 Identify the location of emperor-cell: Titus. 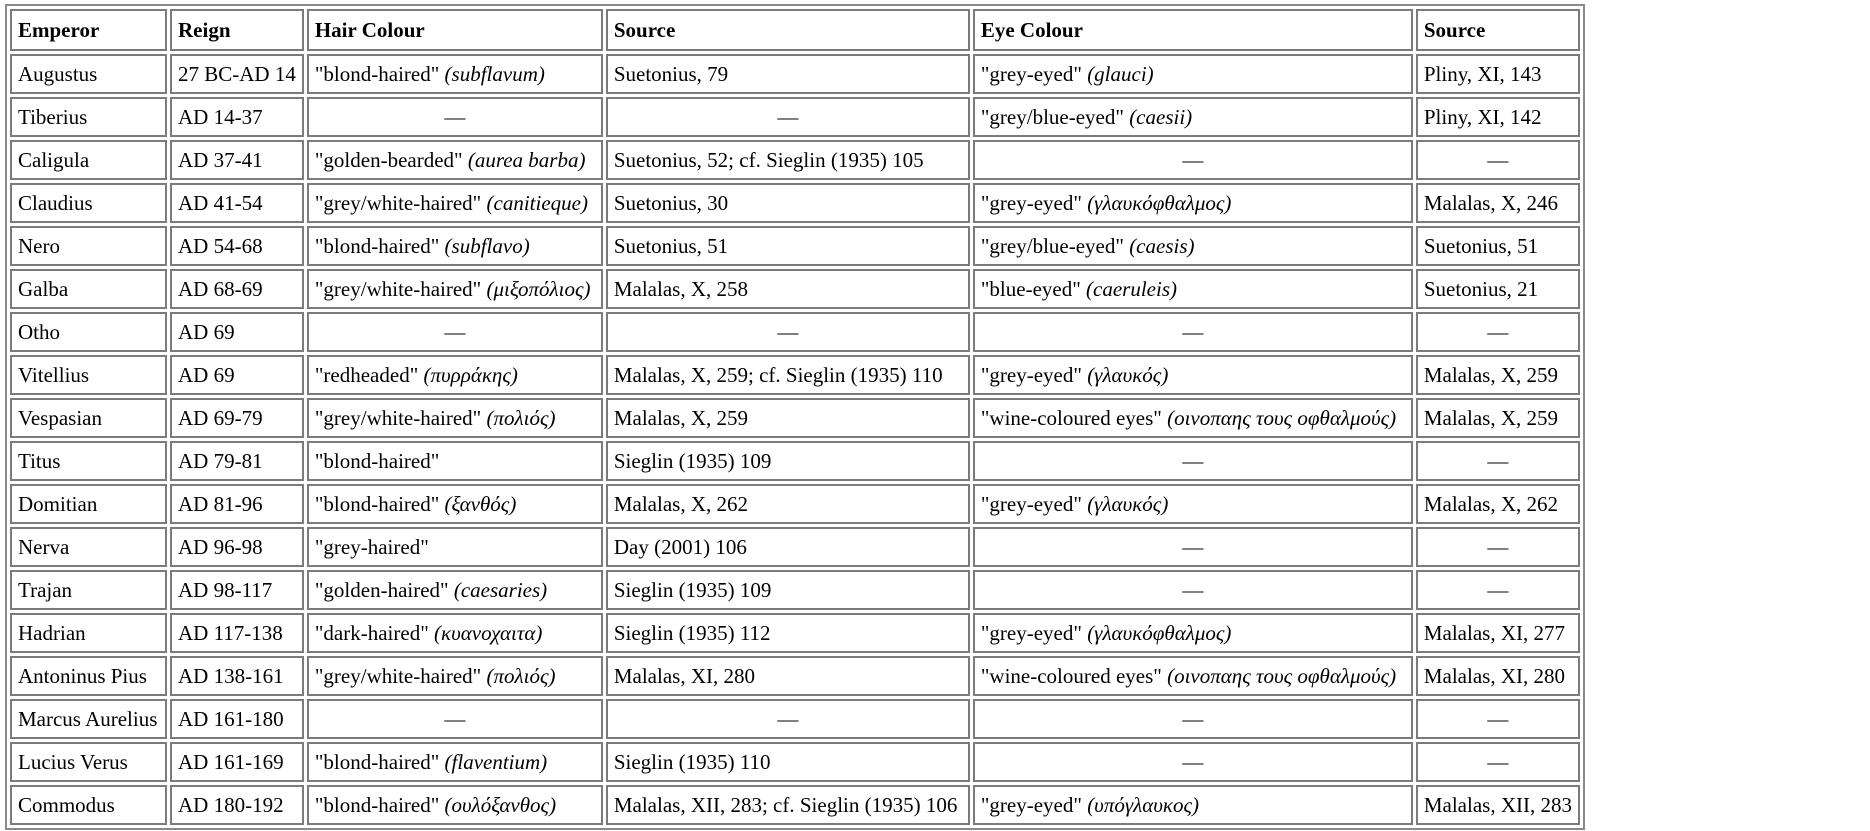
(88, 461).